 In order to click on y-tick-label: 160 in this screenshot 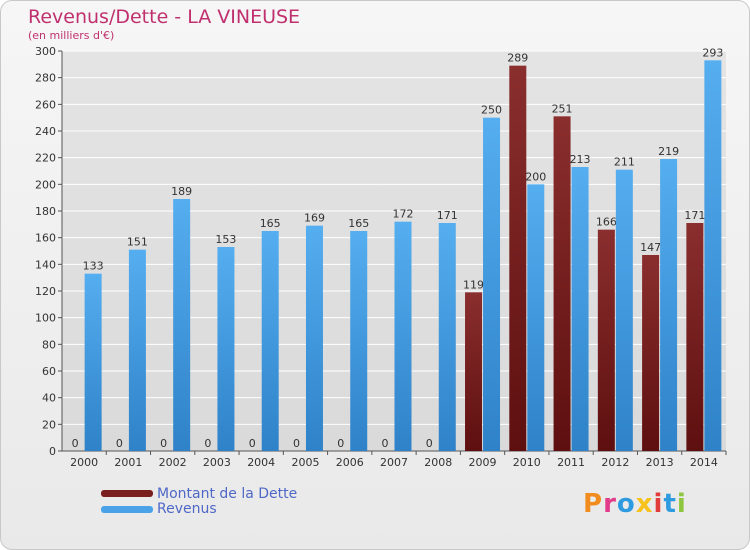, I will do `click(45, 238)`.